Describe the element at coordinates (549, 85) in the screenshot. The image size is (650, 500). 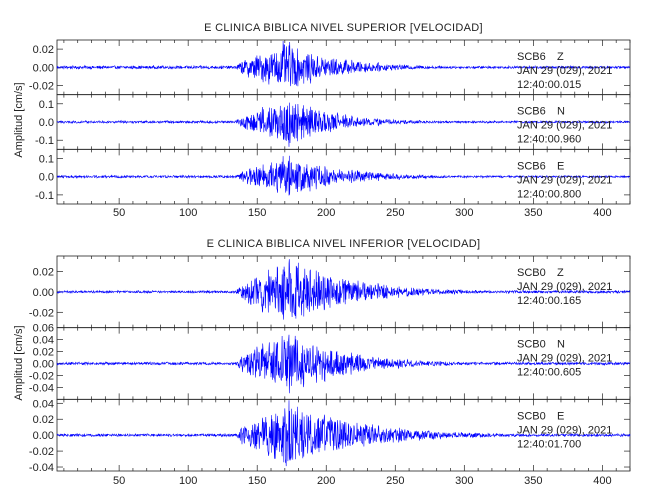
I see `time-label: 12:40:00.015` at that location.